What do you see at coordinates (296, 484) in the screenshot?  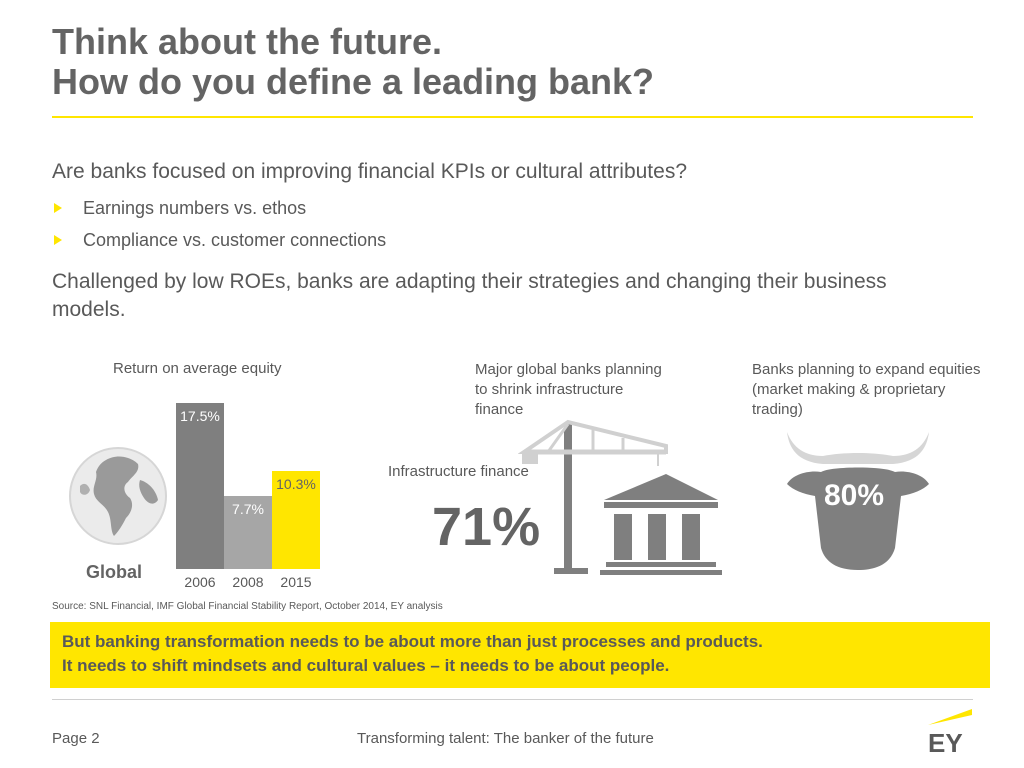 I see `bar-value-label: 10.3%` at bounding box center [296, 484].